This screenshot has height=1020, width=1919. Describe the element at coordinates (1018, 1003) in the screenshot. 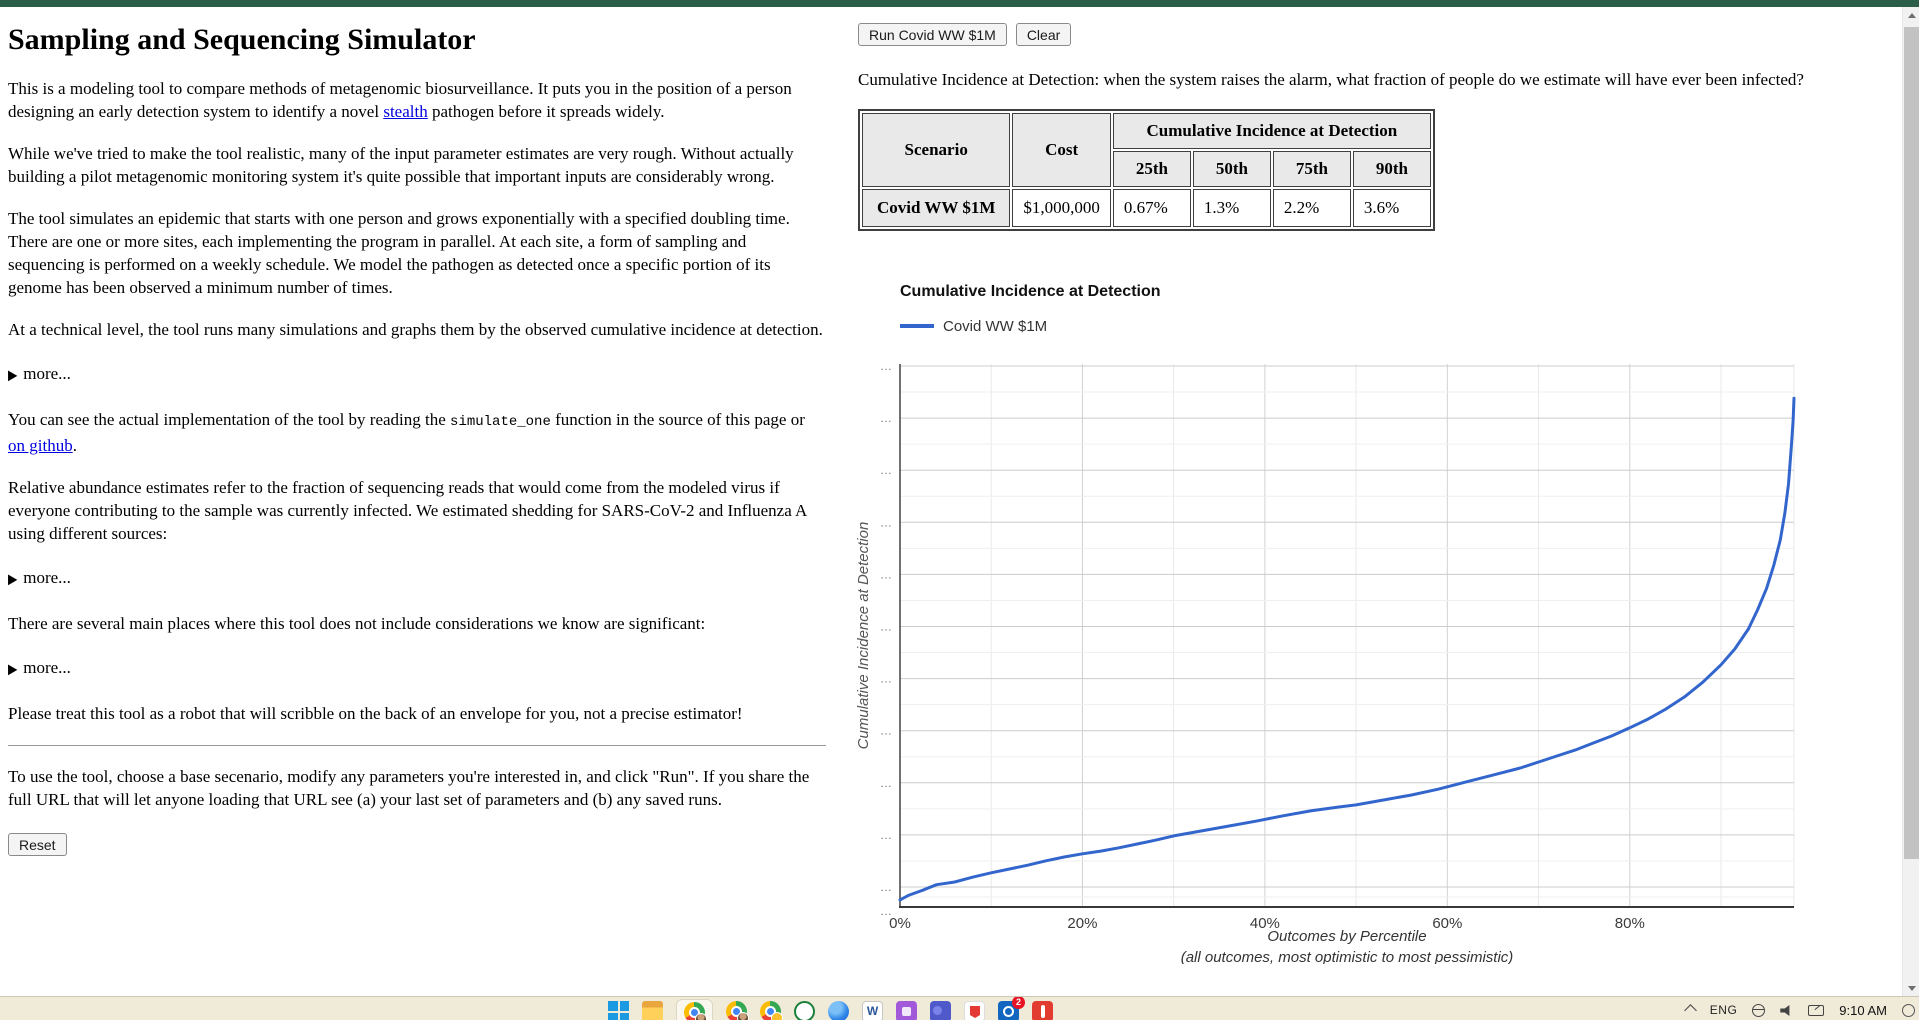

I see `mail-badge: 2` at that location.